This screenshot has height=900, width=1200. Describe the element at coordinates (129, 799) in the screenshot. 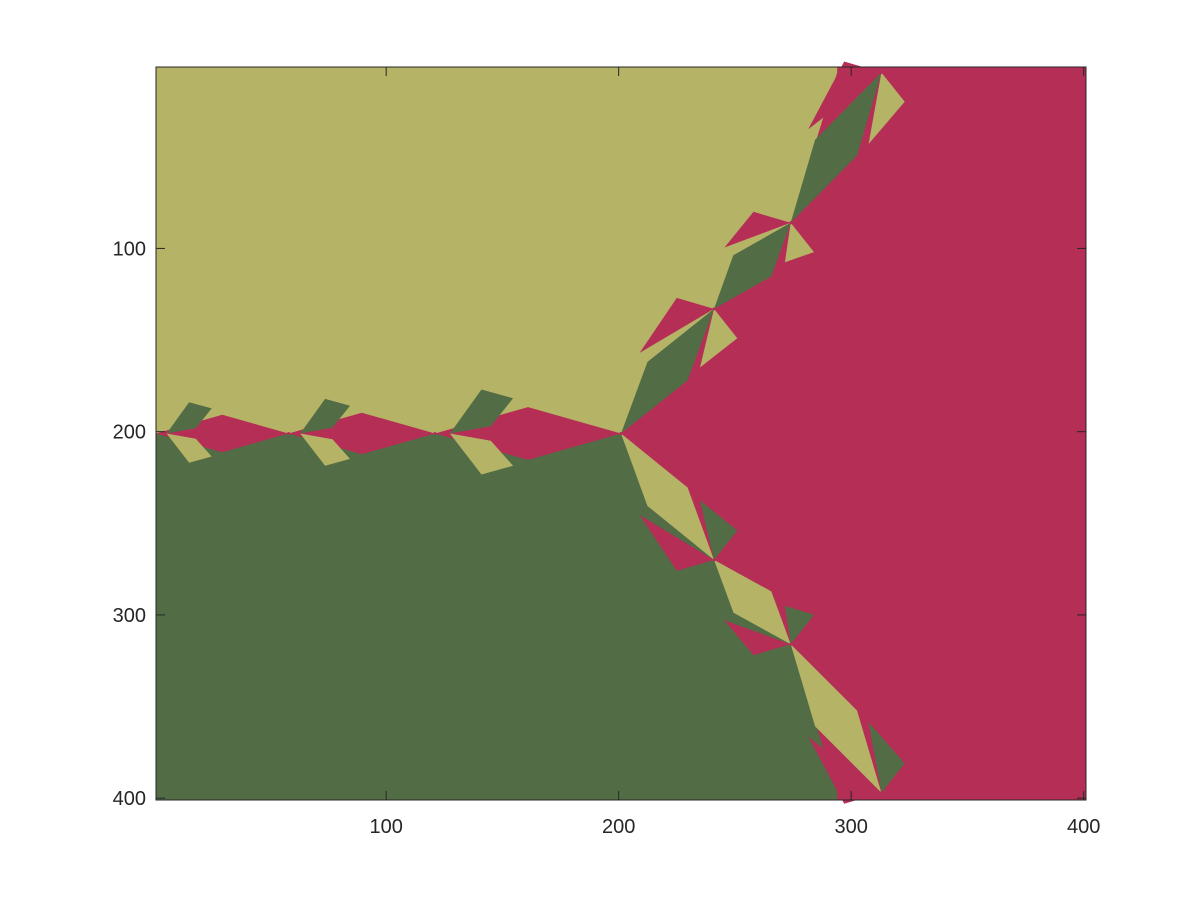

I see `y-tick-label: 400` at that location.